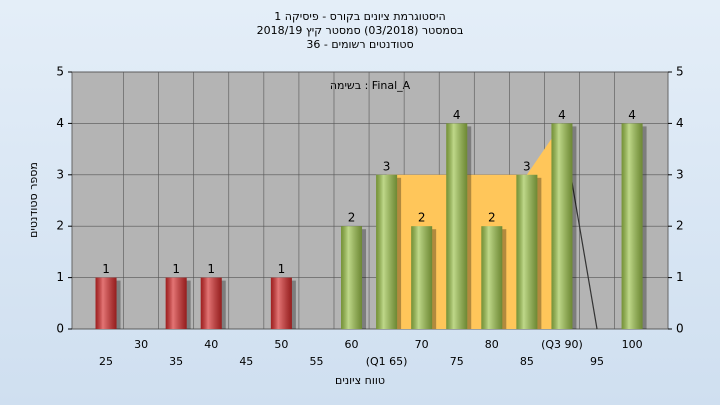  Describe the element at coordinates (60, 174) in the screenshot. I see `y-tick-label: 3` at that location.